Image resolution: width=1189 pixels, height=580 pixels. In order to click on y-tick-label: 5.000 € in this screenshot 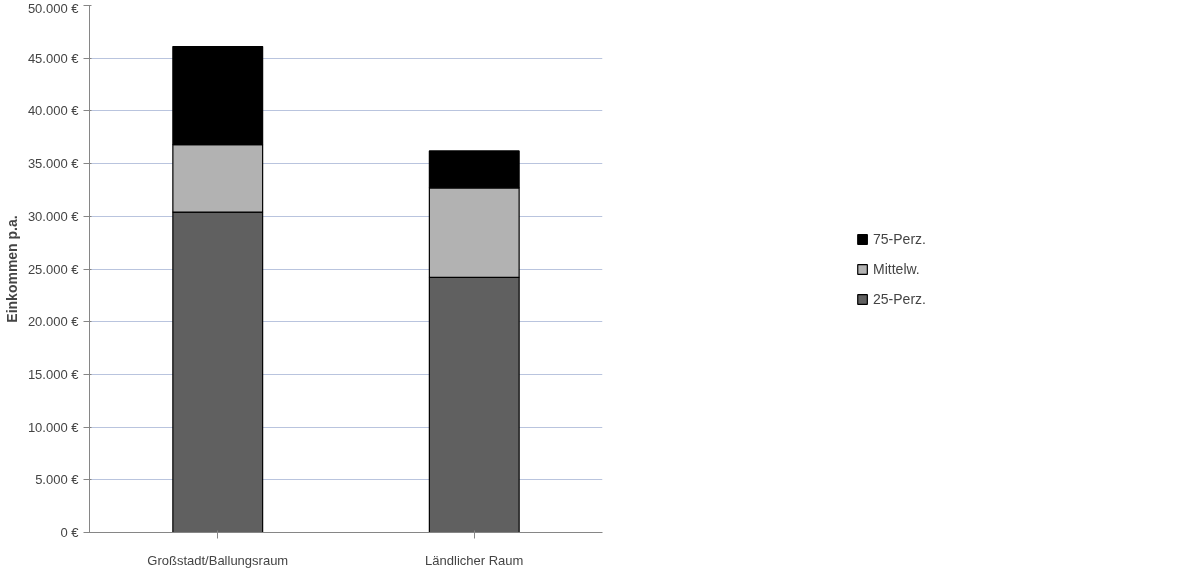, I will do `click(57, 480)`.